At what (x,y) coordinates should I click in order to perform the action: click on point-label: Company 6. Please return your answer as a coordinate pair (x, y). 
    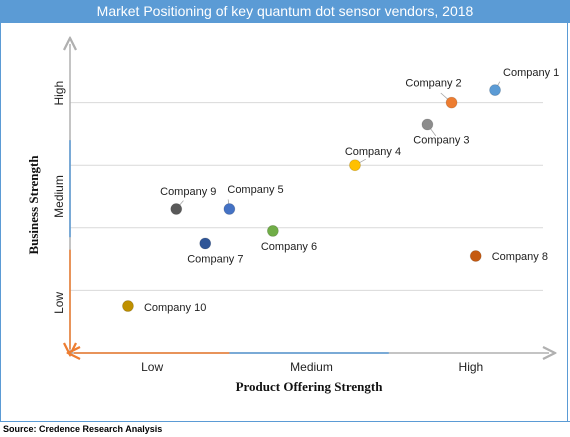
    Looking at the image, I should click on (289, 247).